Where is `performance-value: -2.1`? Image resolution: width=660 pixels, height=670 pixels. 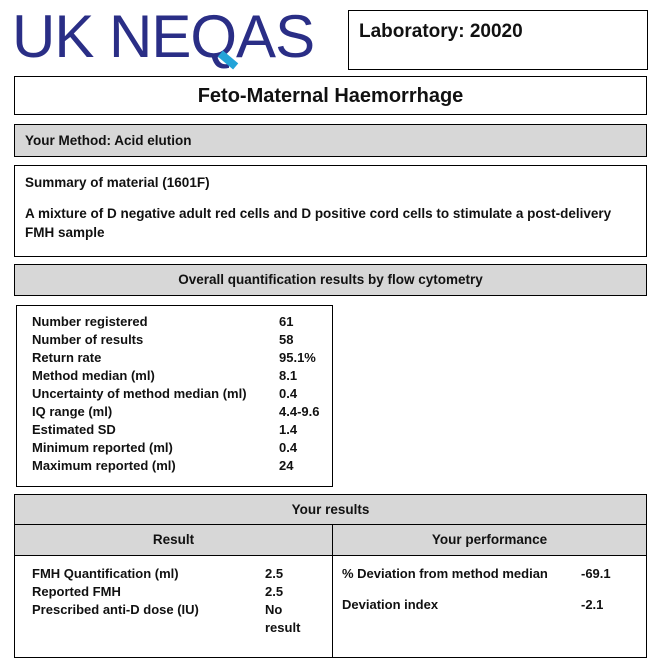
performance-value: -2.1 is located at coordinates (592, 604).